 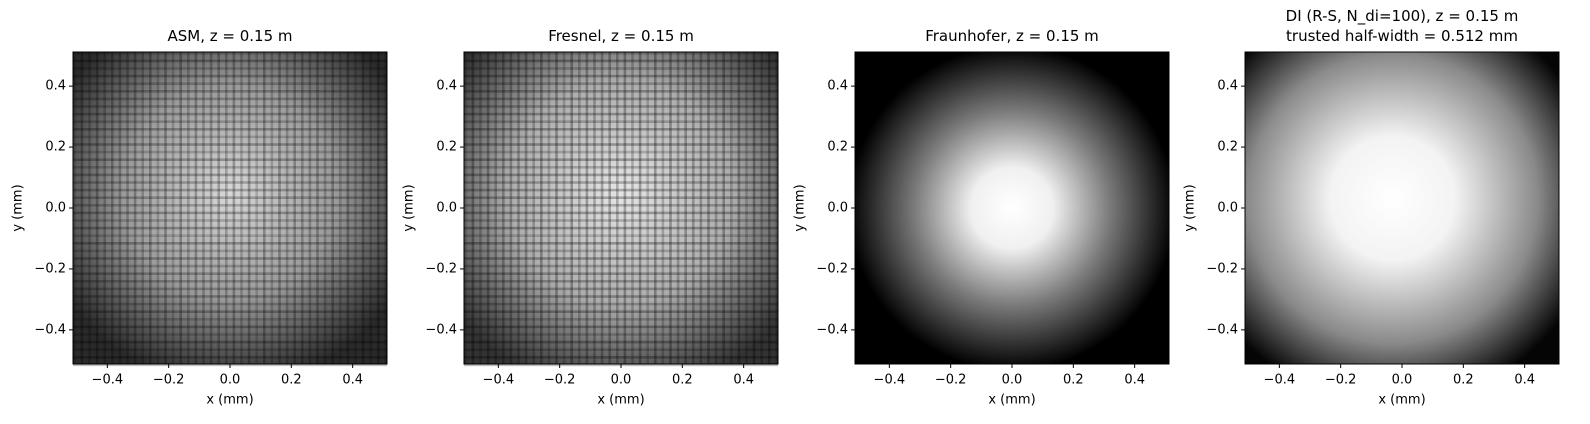 What do you see at coordinates (441, 268) in the screenshot?
I see `y-tick-label: −0.2` at bounding box center [441, 268].